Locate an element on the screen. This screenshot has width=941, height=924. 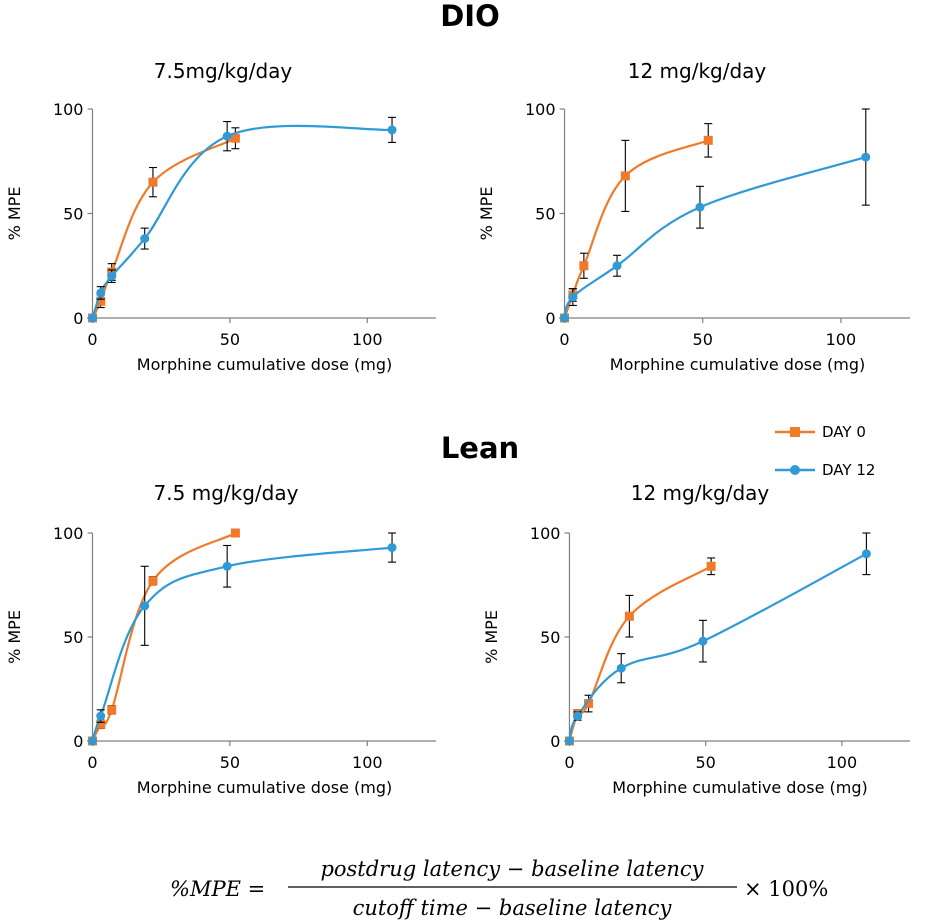
group-title-lean: Lean is located at coordinates (480, 448).